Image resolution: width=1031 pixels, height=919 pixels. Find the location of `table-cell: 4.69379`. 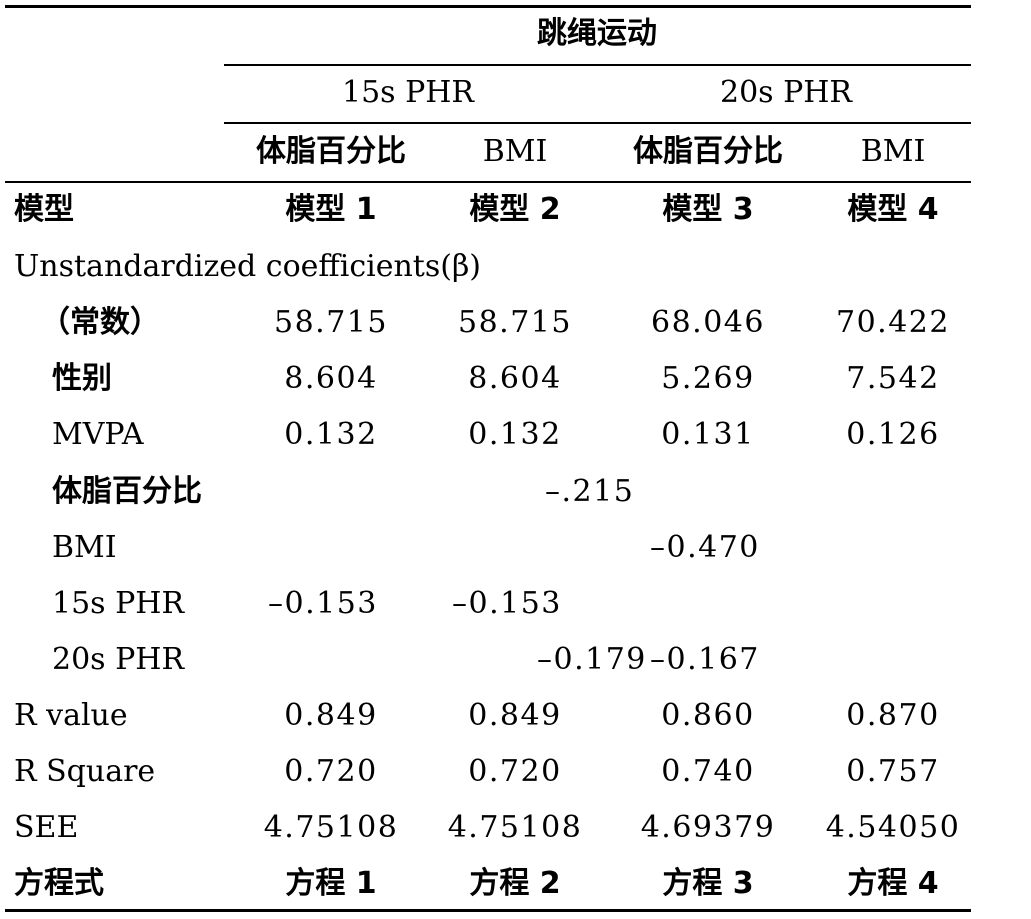

table-cell: 4.69379 is located at coordinates (708, 827).